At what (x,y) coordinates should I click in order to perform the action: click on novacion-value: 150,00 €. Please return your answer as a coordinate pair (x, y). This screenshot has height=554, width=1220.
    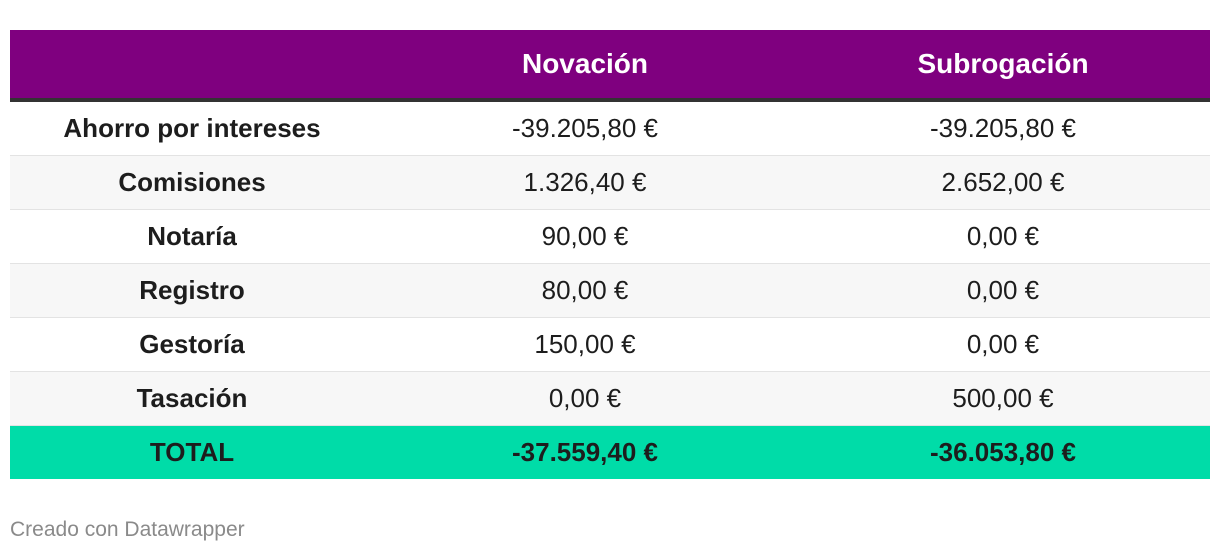
    Looking at the image, I should click on (585, 344).